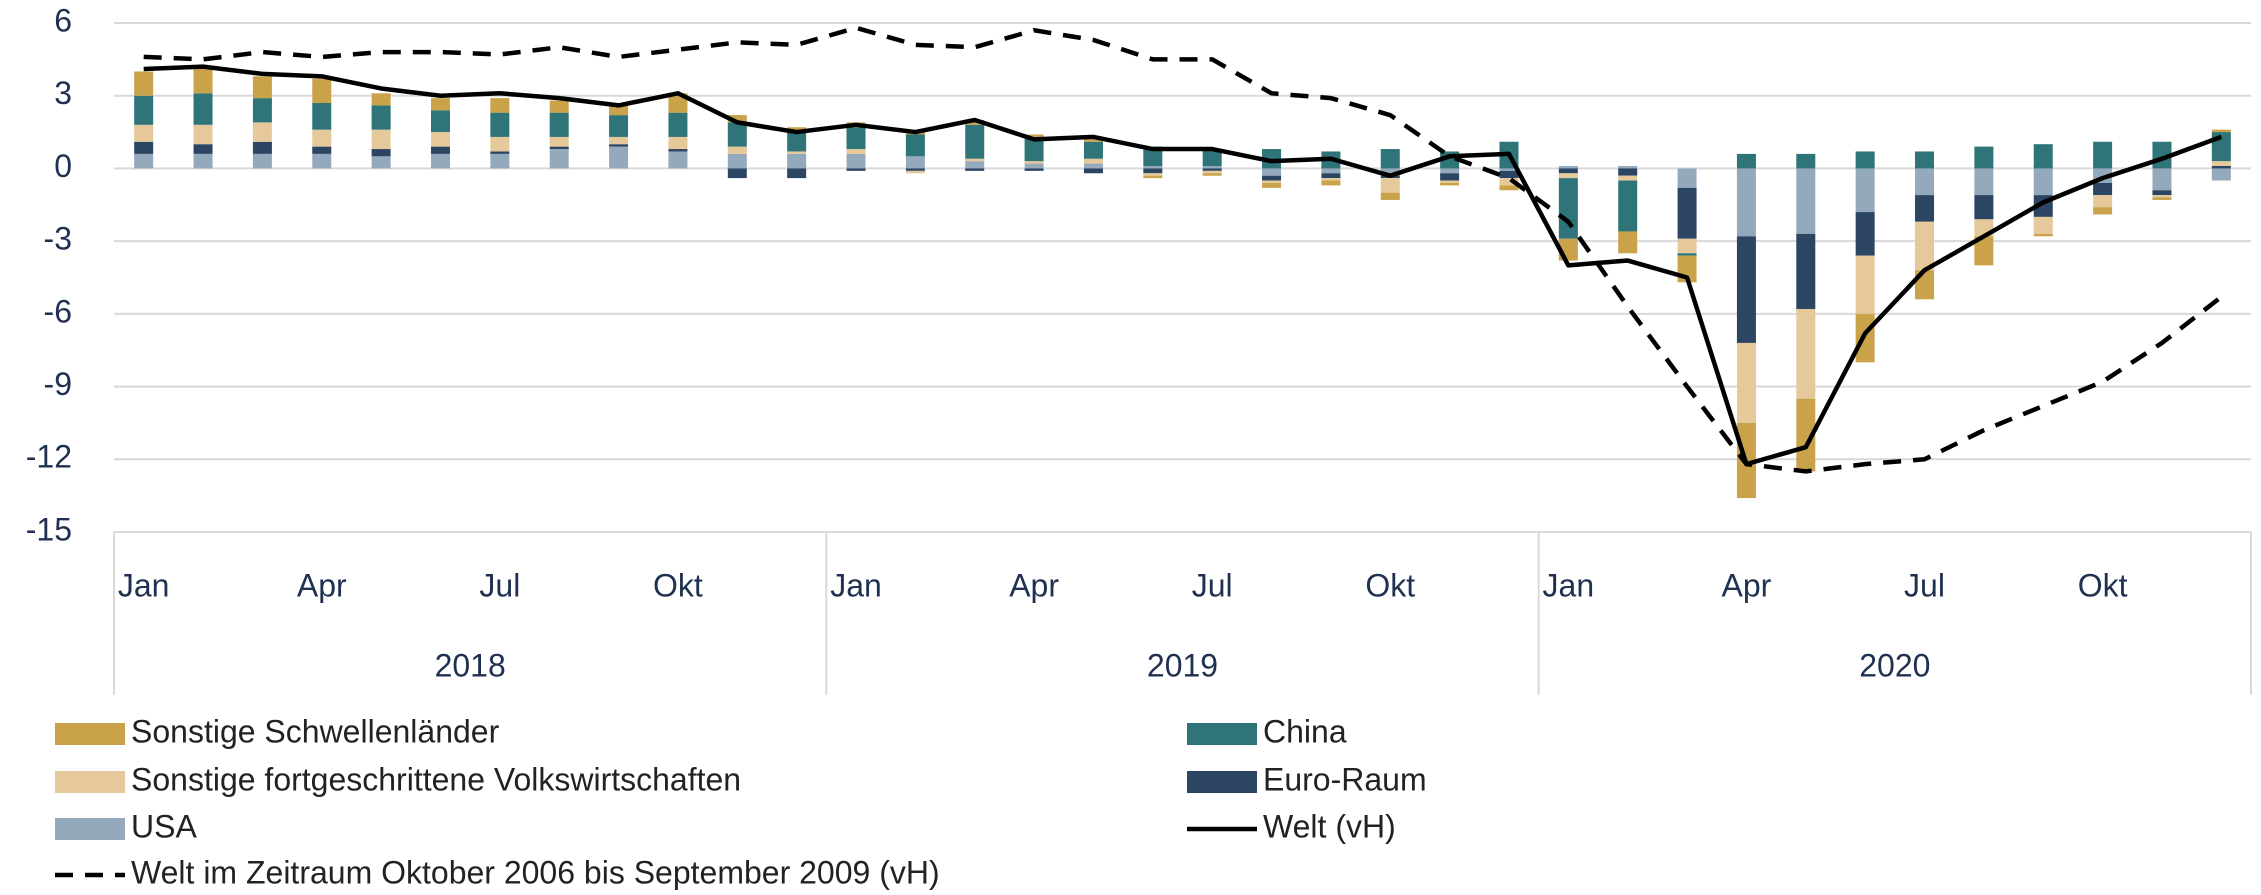 Image resolution: width=2261 pixels, height=895 pixels. What do you see at coordinates (58, 384) in the screenshot?
I see `y-tick-label: -9` at bounding box center [58, 384].